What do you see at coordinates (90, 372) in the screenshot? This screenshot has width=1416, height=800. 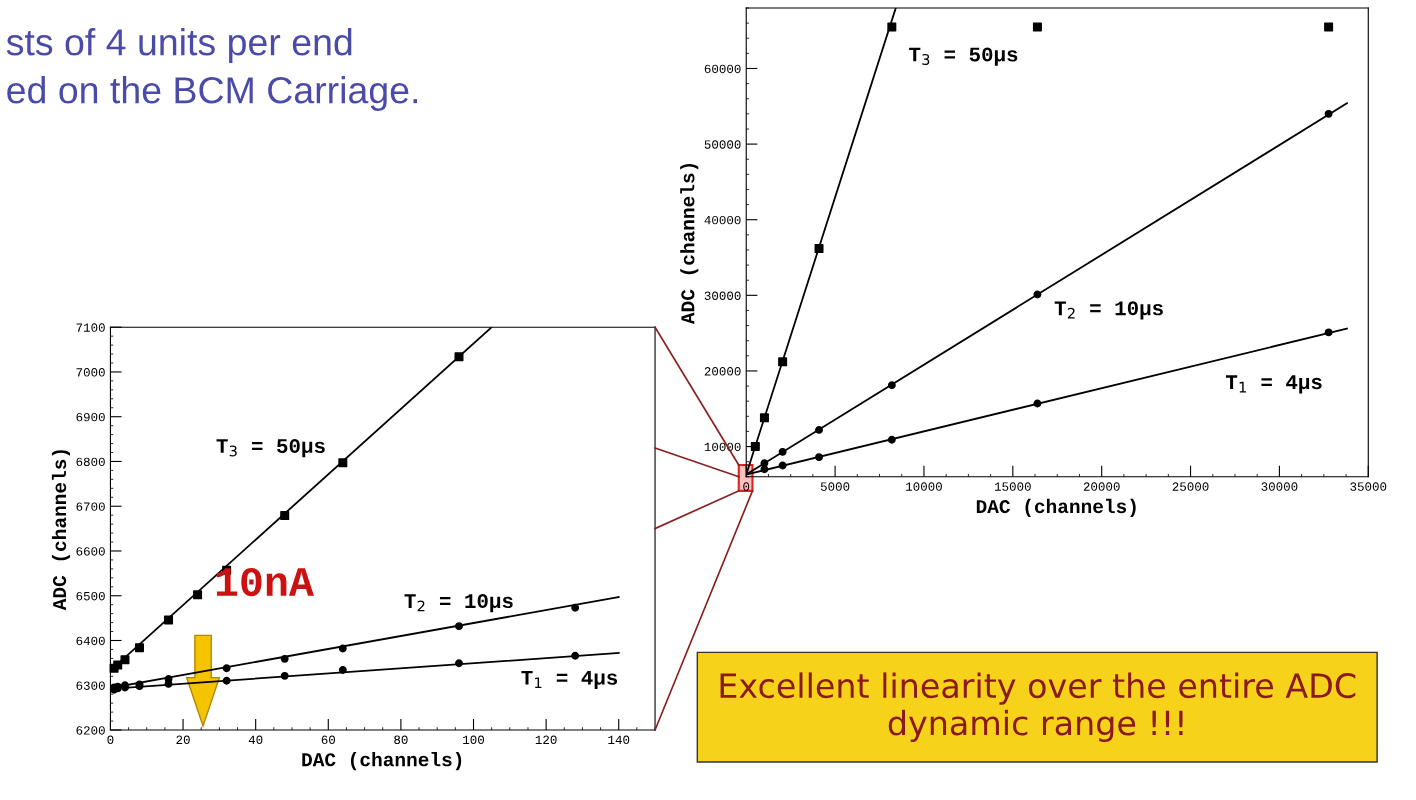 I see `y-tick-label: 7000` at bounding box center [90, 372].